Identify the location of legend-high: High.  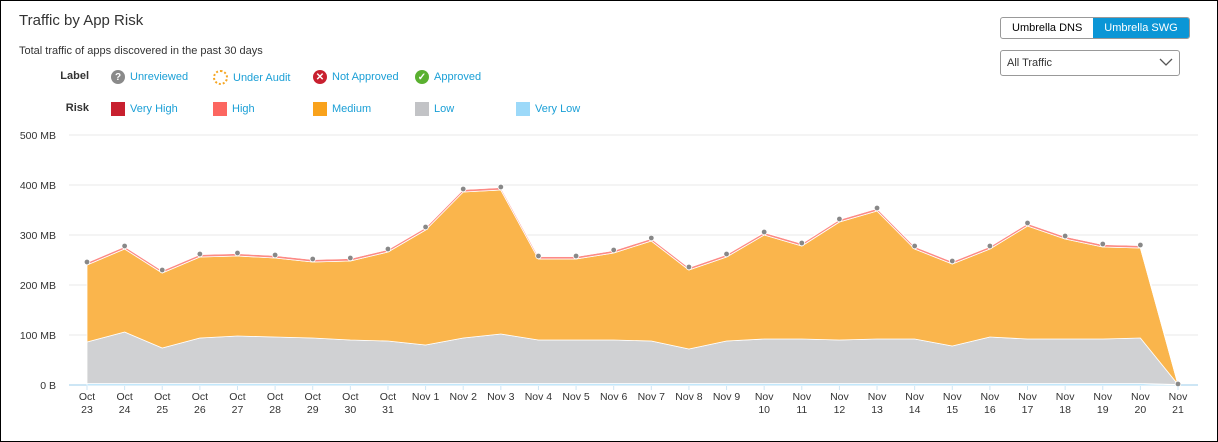
(234, 109).